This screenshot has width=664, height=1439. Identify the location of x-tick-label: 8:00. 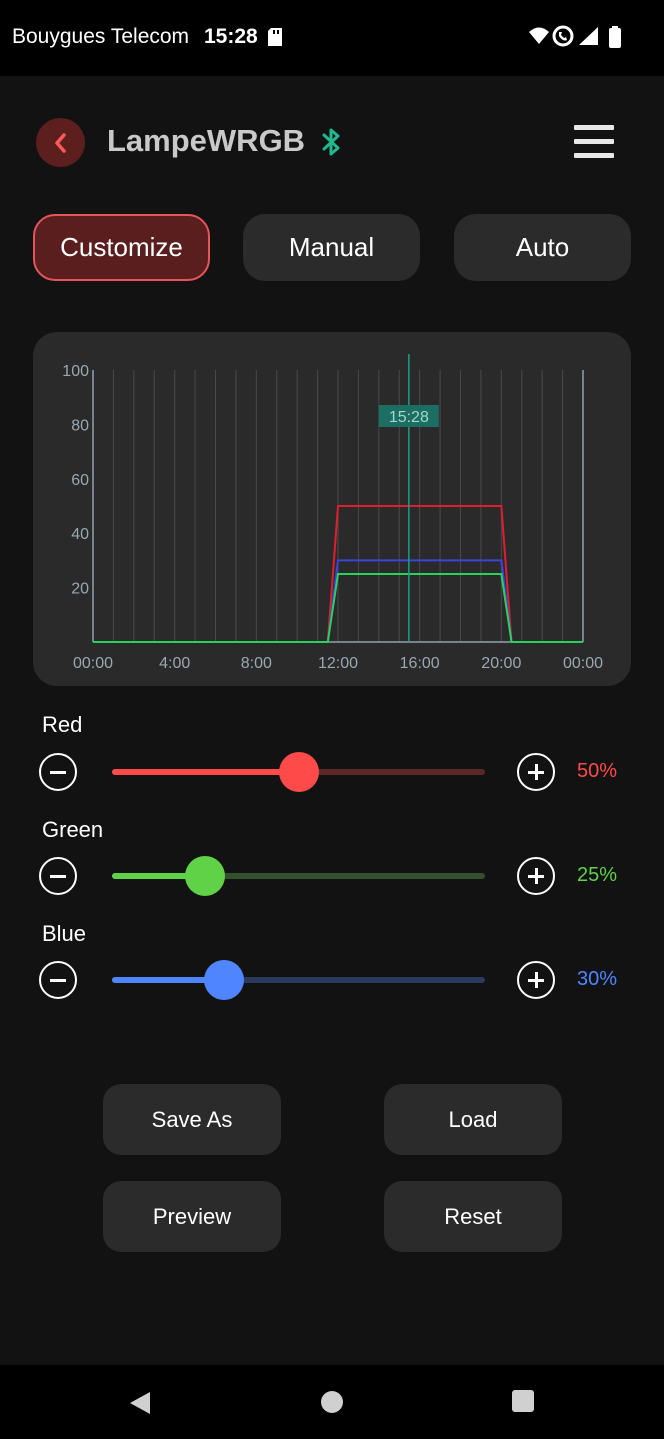
(256, 663).